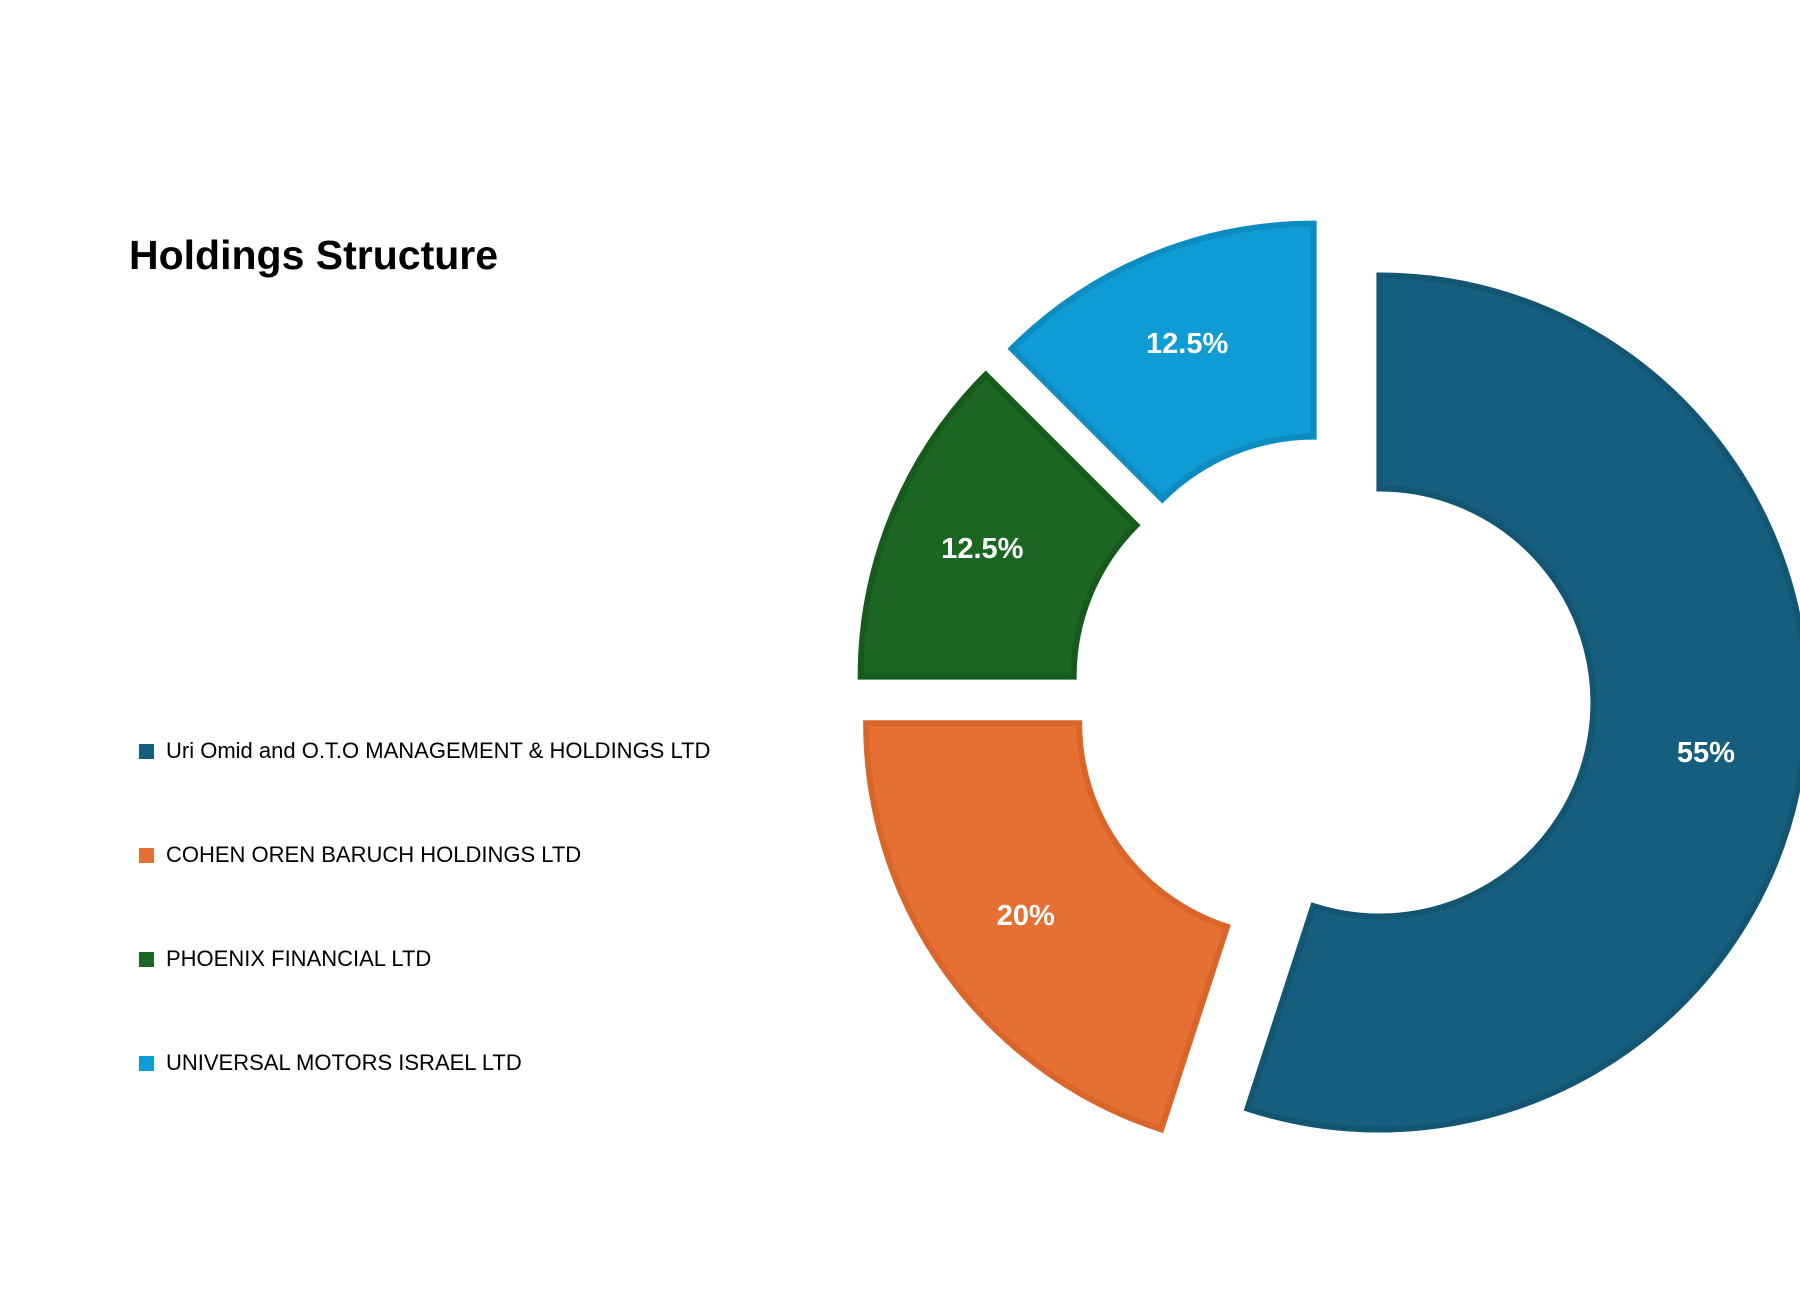  What do you see at coordinates (344, 1062) in the screenshot?
I see `legend-label: UNIVERSAL MOTORS ISRAEL LTD` at bounding box center [344, 1062].